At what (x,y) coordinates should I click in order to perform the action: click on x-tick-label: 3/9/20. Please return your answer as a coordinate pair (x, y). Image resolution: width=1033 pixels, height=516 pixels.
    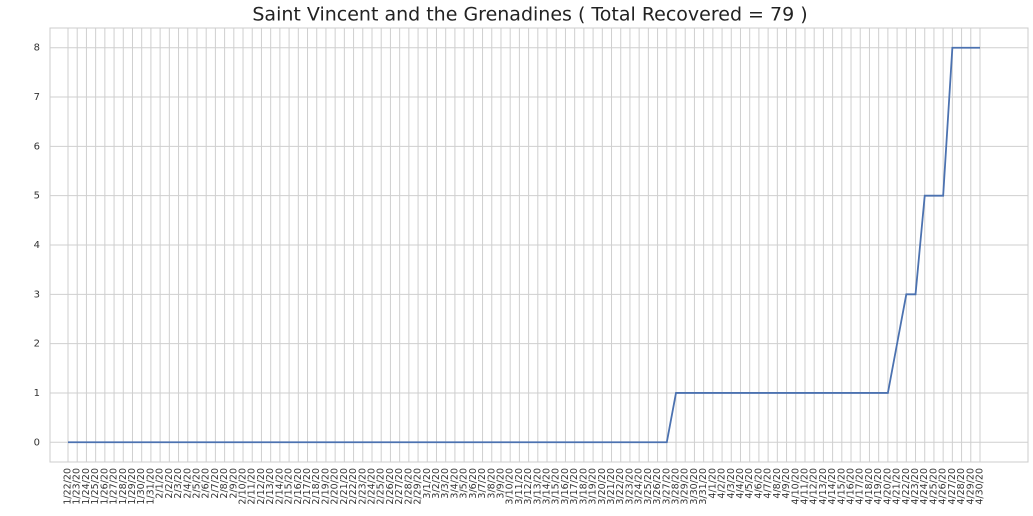
    Looking at the image, I should click on (500, 483).